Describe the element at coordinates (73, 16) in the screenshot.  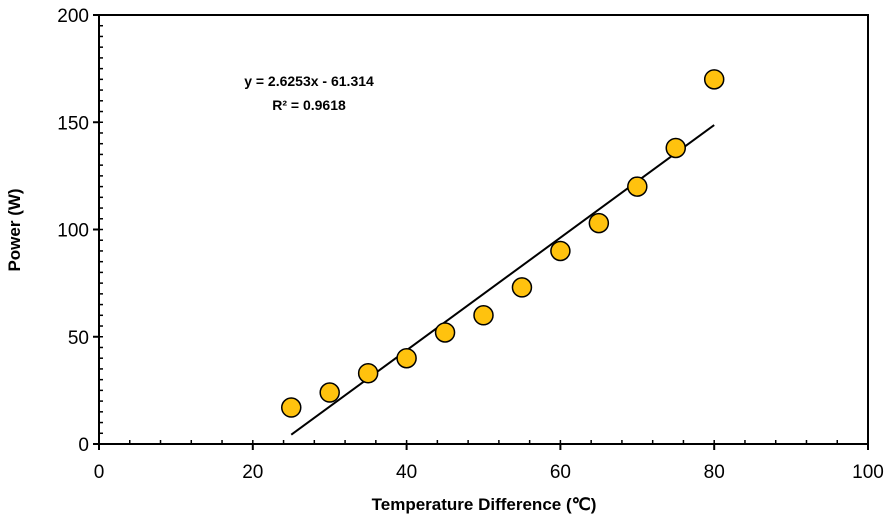
I see `y-tick-label: 200` at that location.